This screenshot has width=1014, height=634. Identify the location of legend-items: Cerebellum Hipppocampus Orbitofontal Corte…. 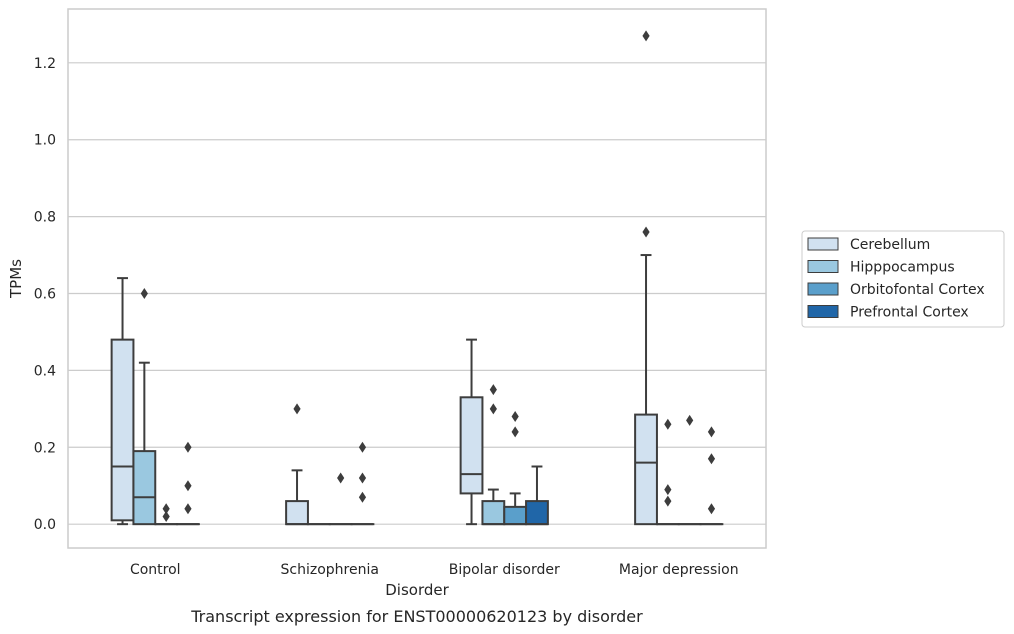
(896, 279).